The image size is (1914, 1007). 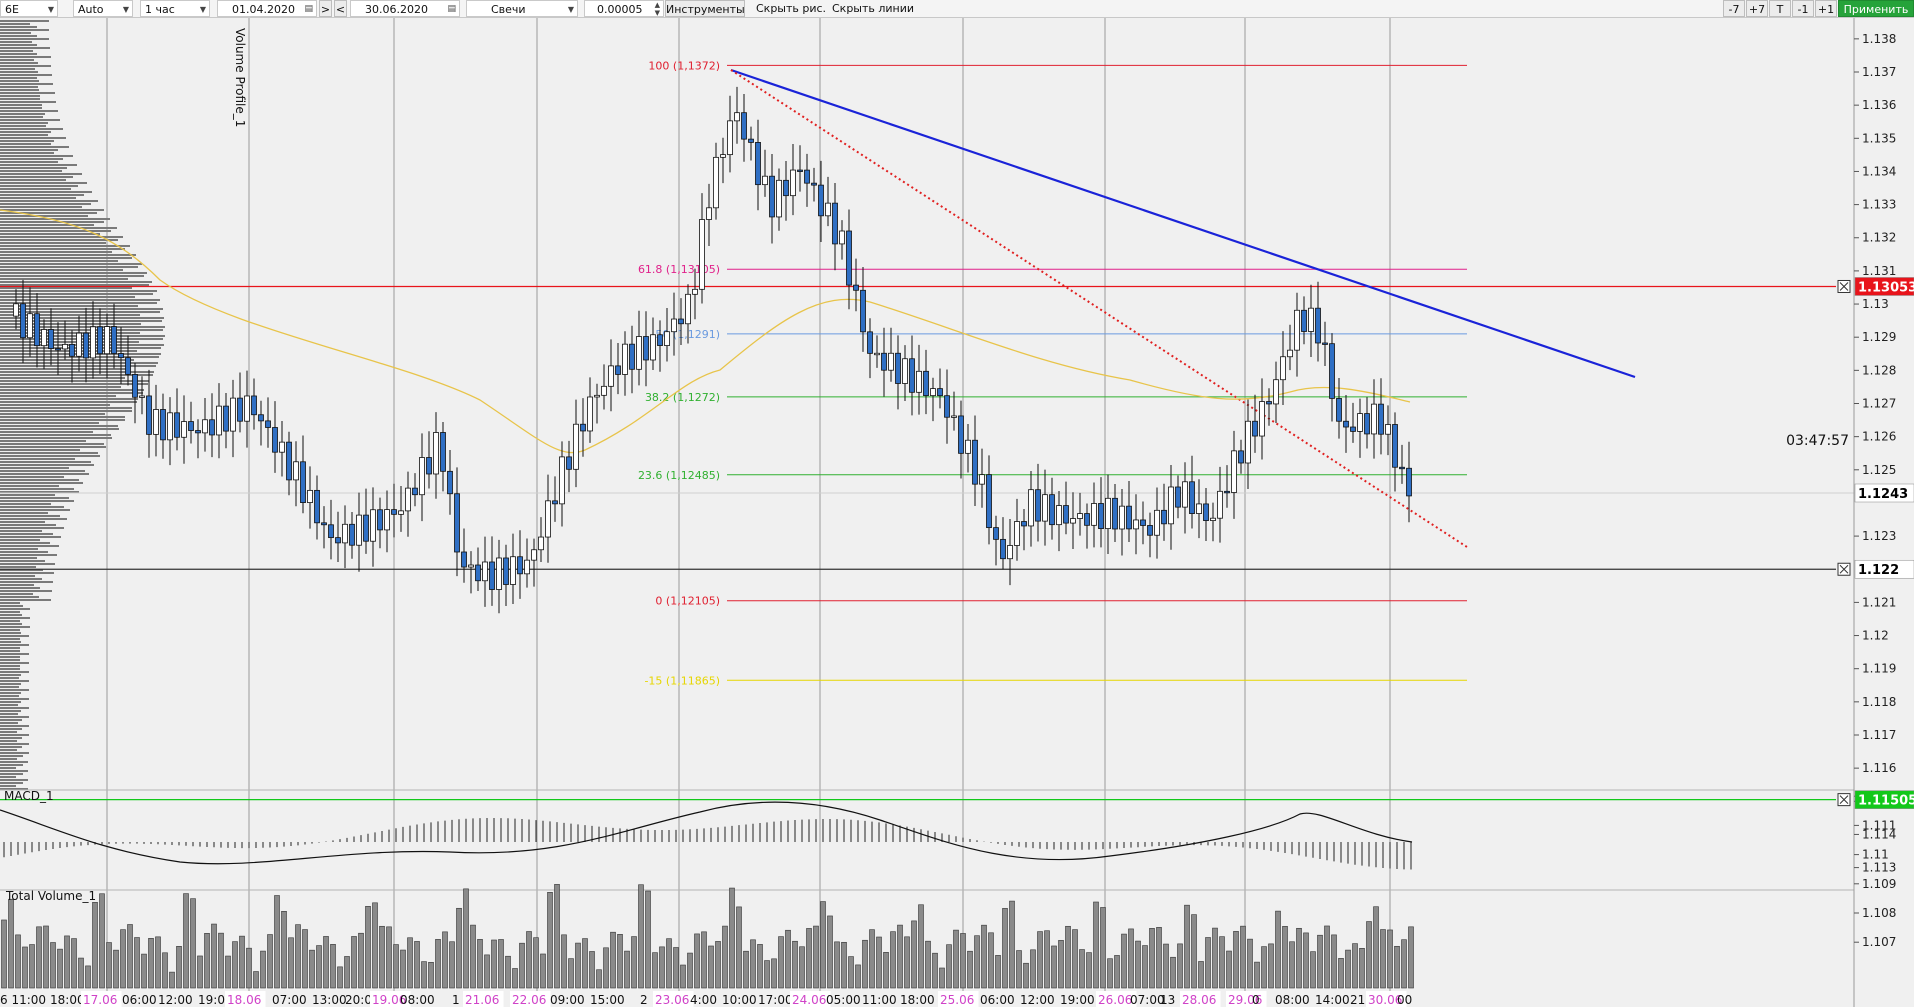 I want to click on timeframe-select: 1 час ▼, so click(x=175, y=8).